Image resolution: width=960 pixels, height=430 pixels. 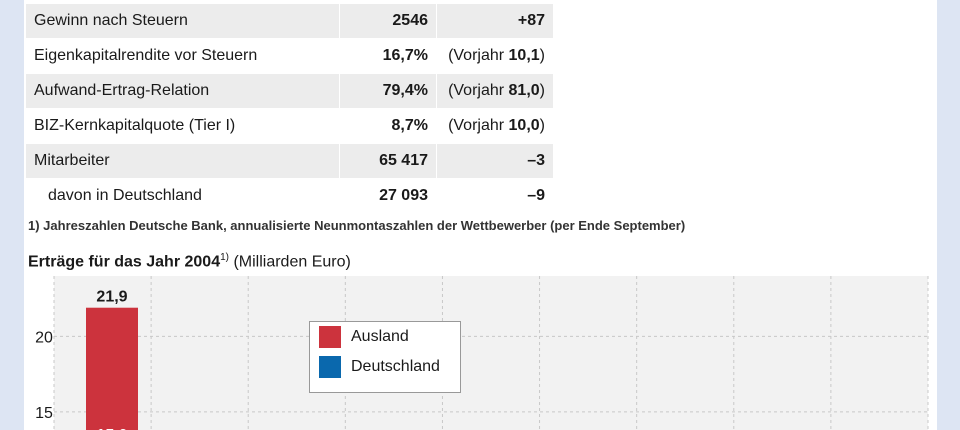 What do you see at coordinates (292, 262) in the screenshot?
I see `chart-title-unit: (Milliarden Euro)` at bounding box center [292, 262].